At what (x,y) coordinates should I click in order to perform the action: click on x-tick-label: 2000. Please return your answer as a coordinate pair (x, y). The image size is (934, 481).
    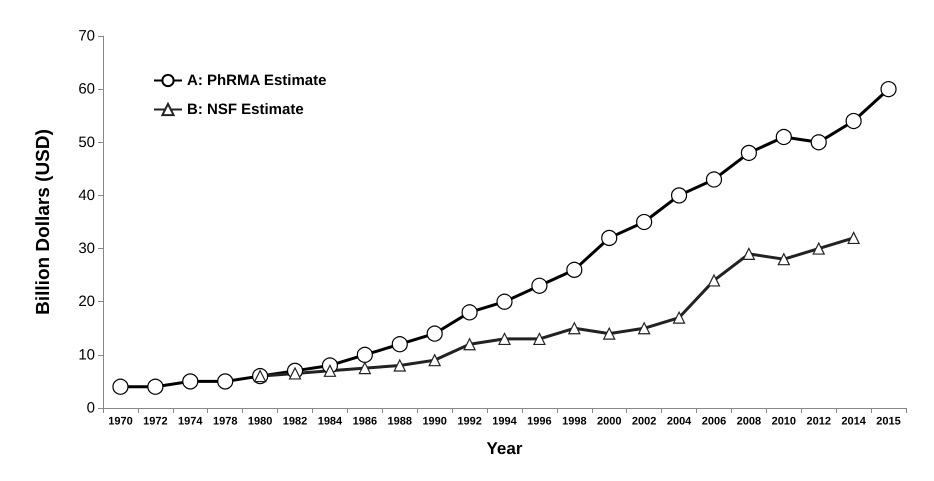
    Looking at the image, I should click on (609, 422).